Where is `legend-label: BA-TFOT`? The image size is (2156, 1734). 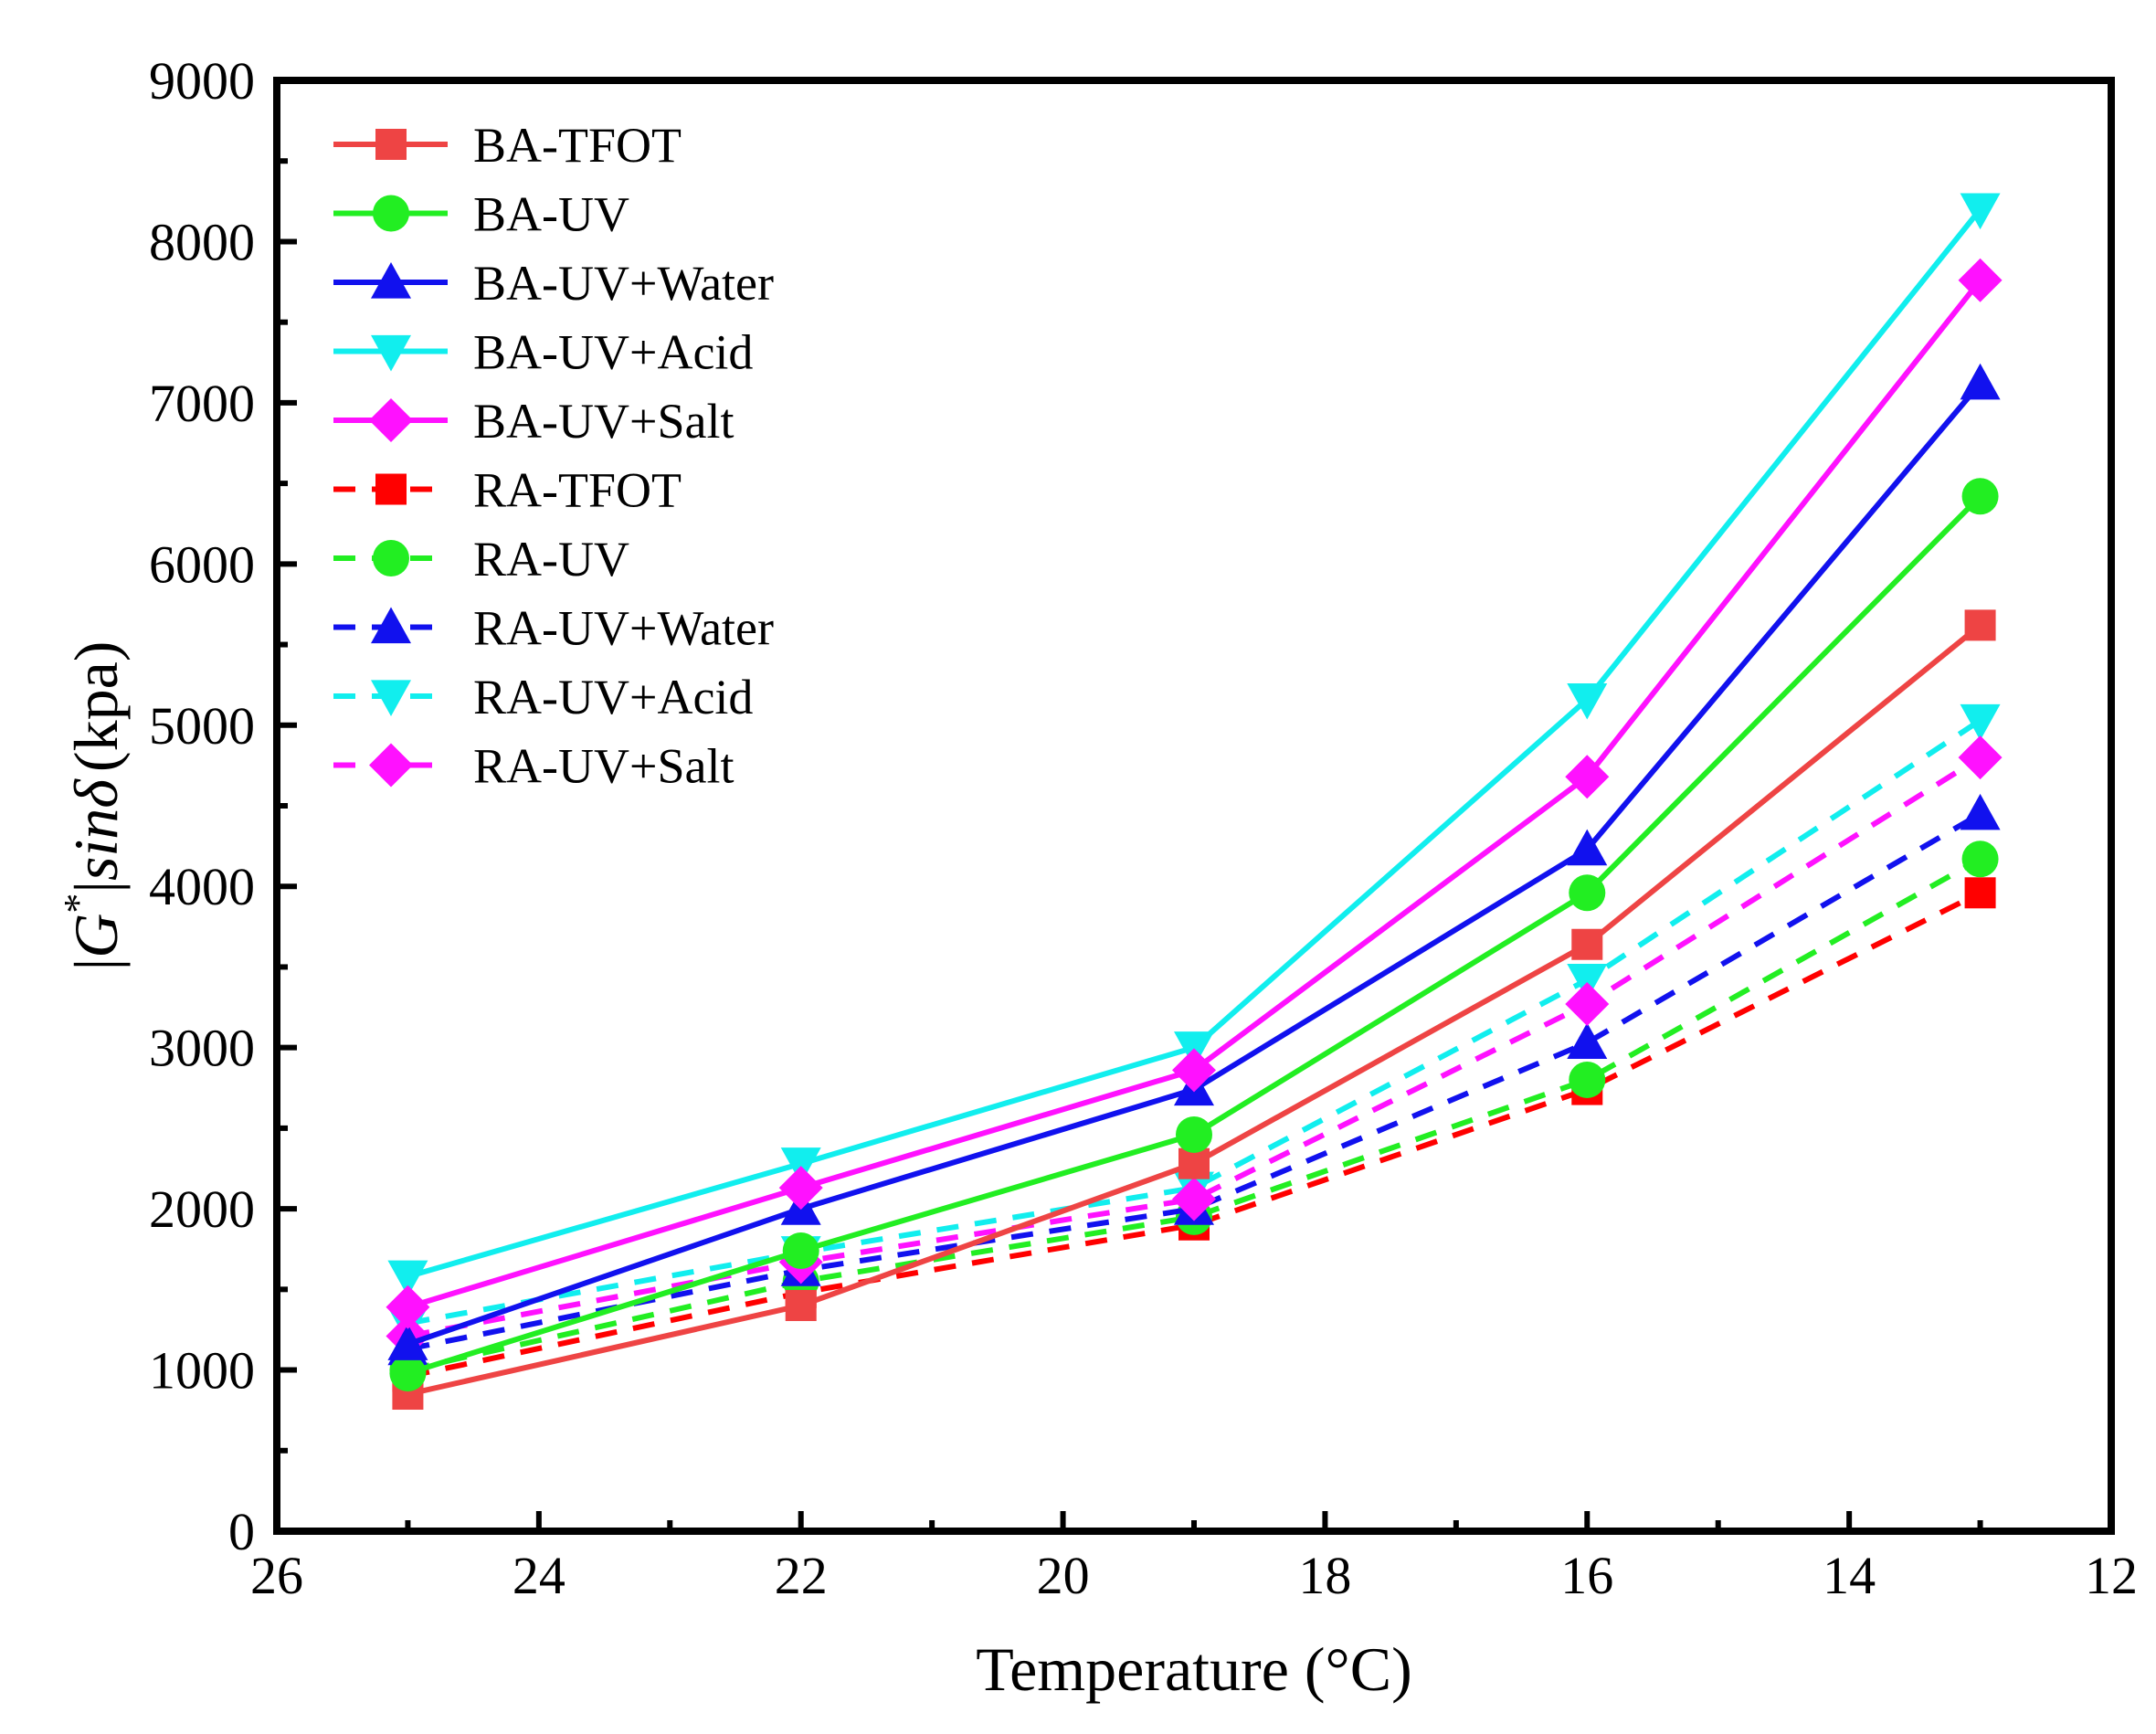
legend-label: BA-TFOT is located at coordinates (577, 145).